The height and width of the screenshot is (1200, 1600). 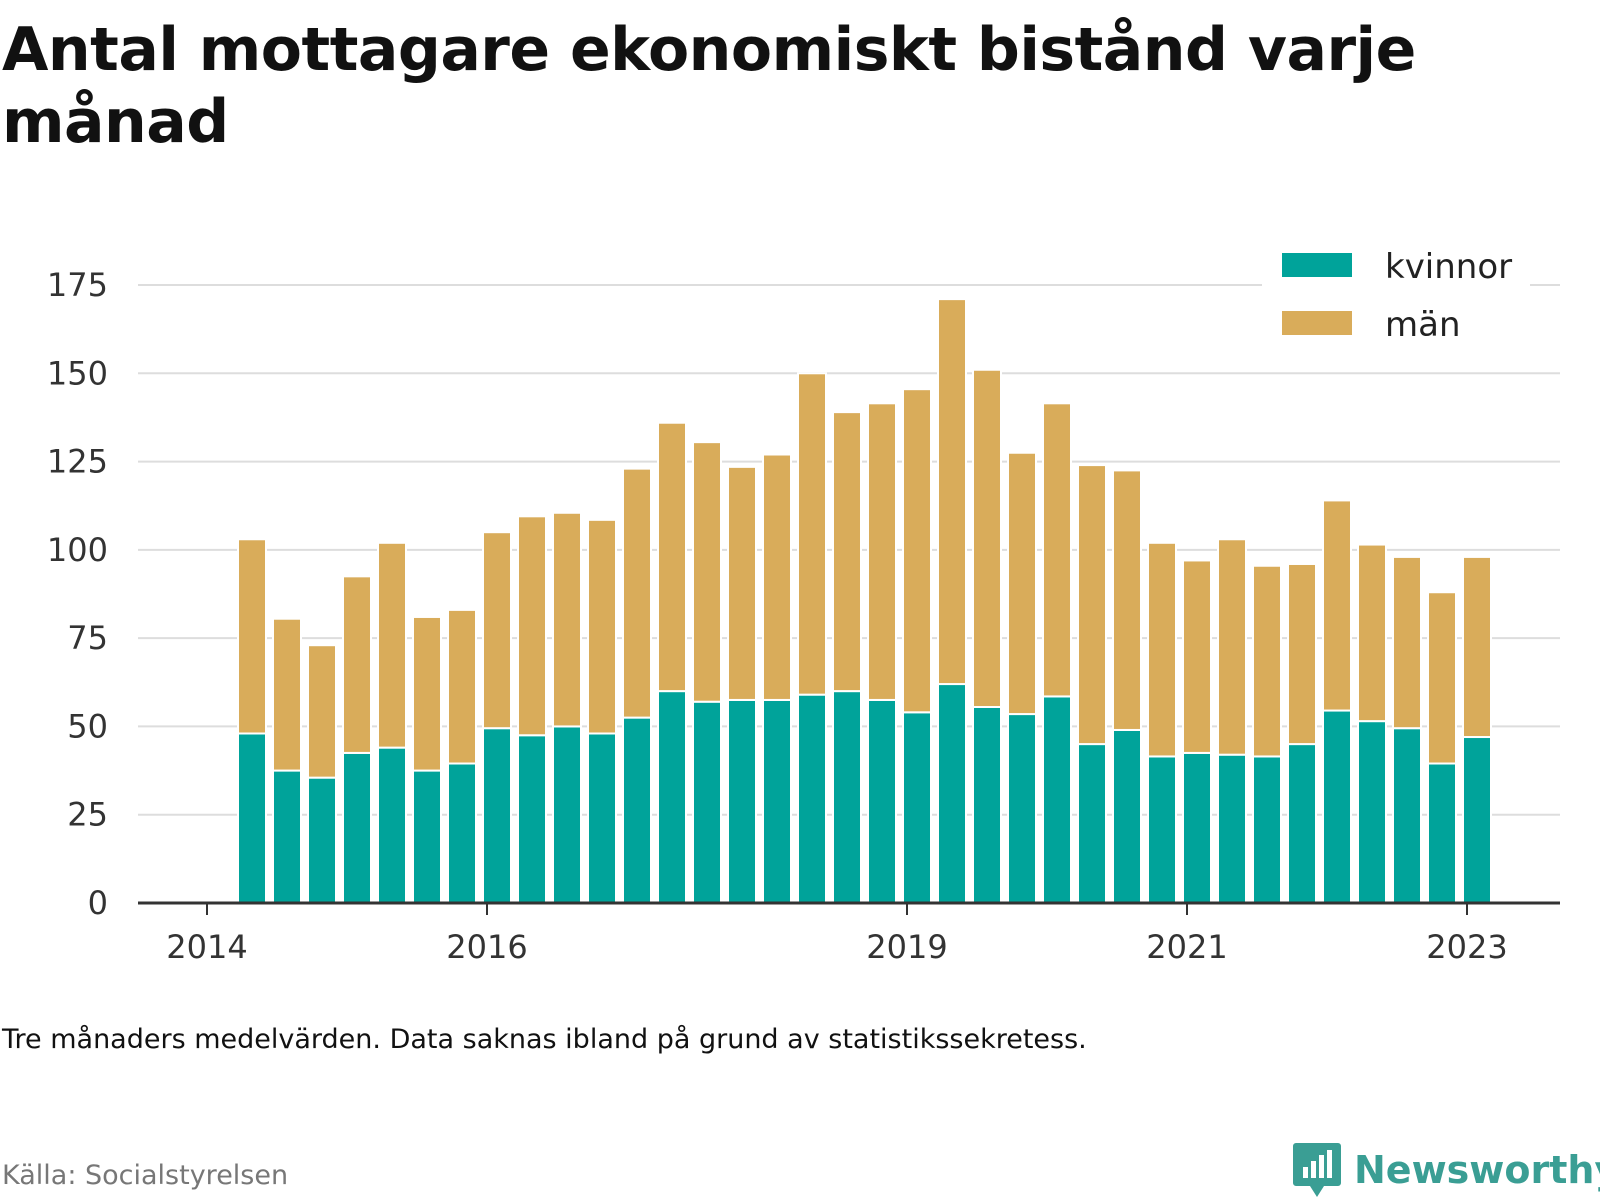 What do you see at coordinates (906, 947) in the screenshot?
I see `x-tick-label: 2019` at bounding box center [906, 947].